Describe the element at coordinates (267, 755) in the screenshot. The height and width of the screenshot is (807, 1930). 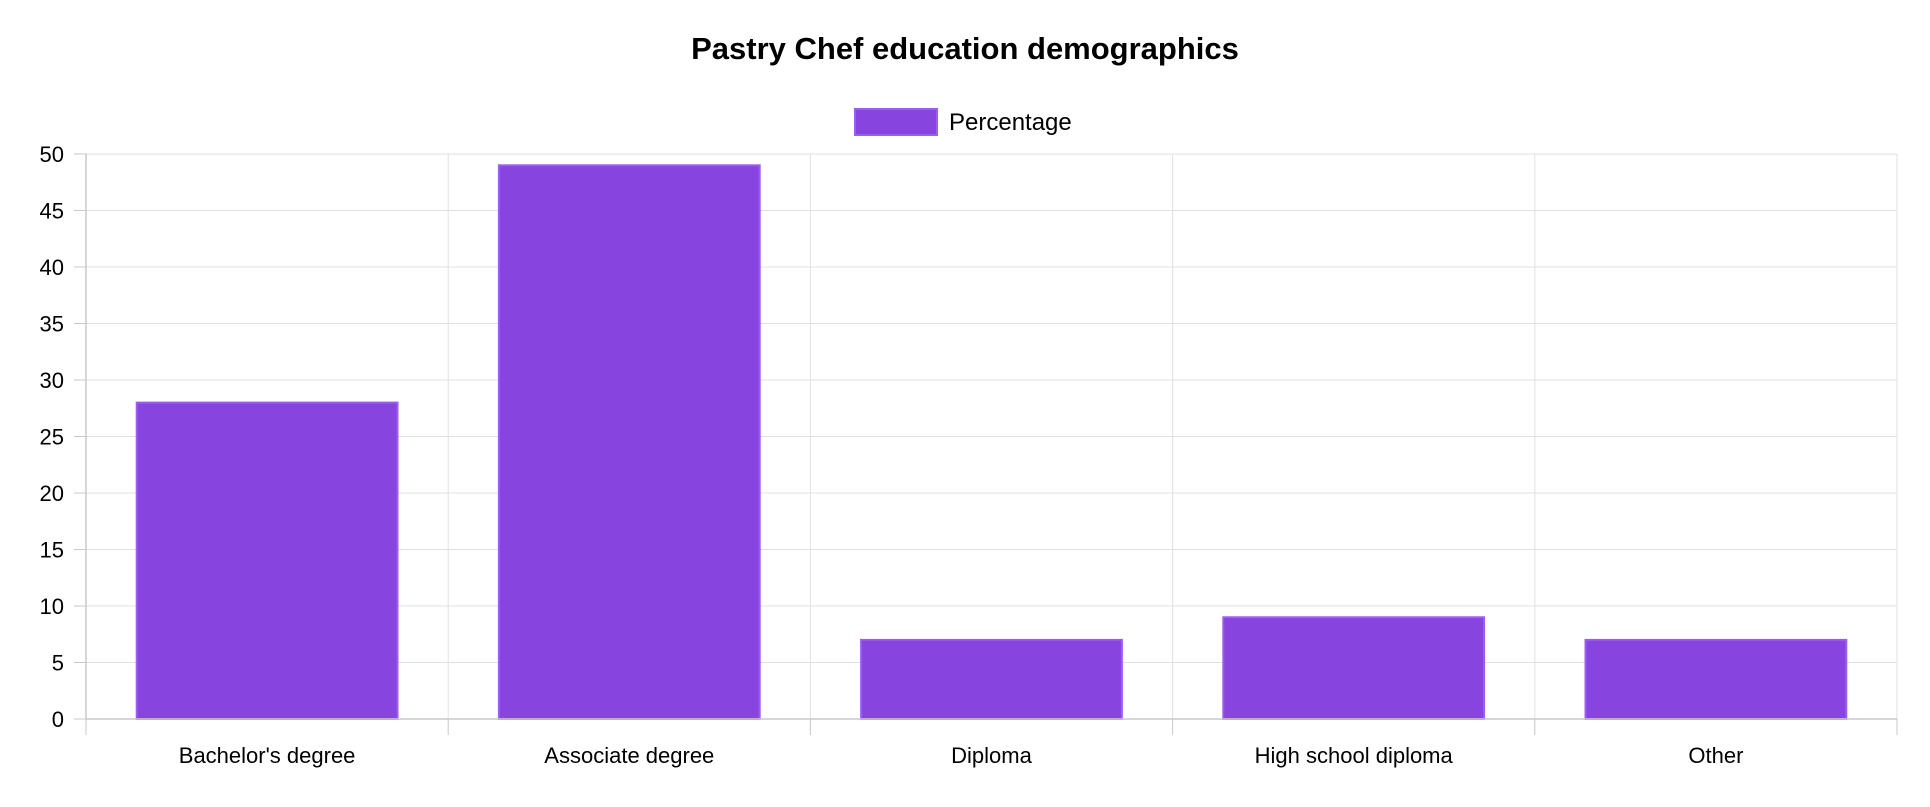
I see `x-tick-label-0: Bachelor's degree` at that location.